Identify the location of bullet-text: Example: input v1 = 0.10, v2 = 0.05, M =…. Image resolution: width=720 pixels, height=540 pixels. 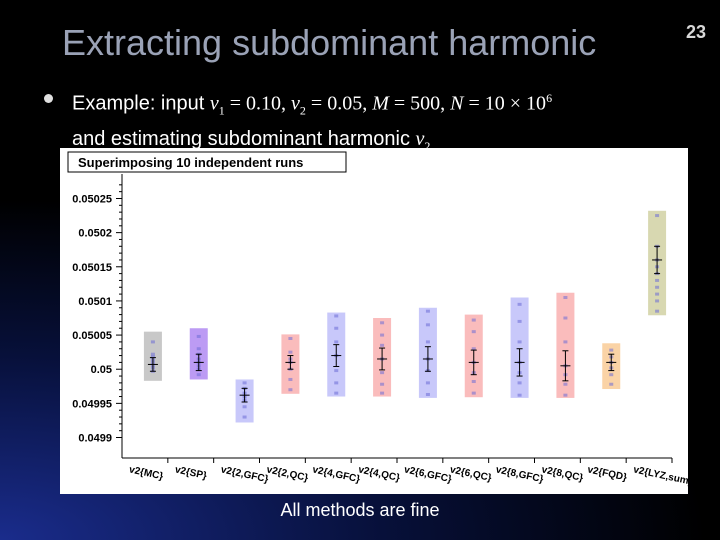
(387, 122).